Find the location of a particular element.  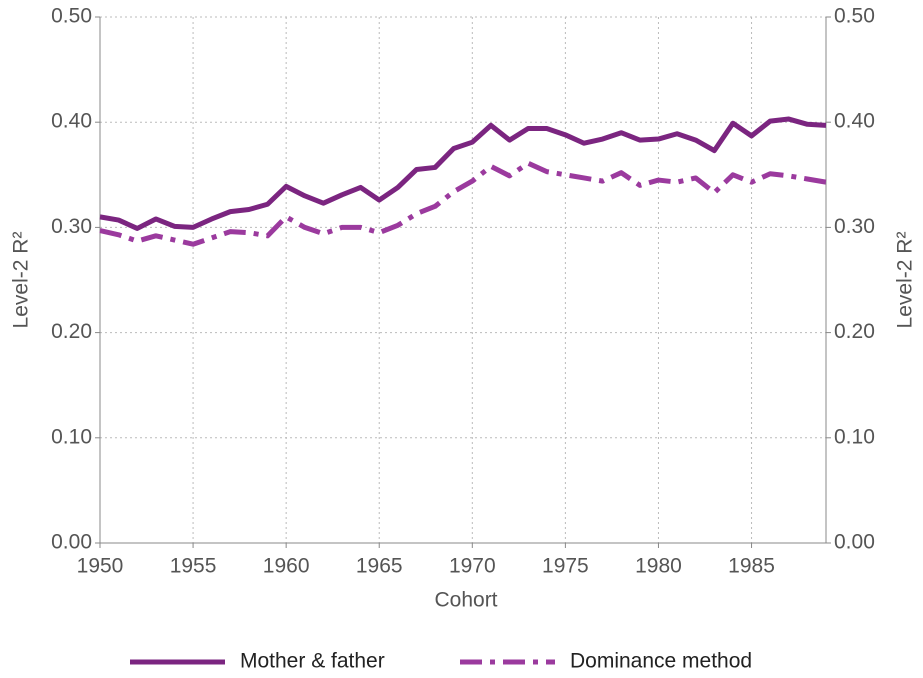

y-tick-label: 0.20 is located at coordinates (71, 331).